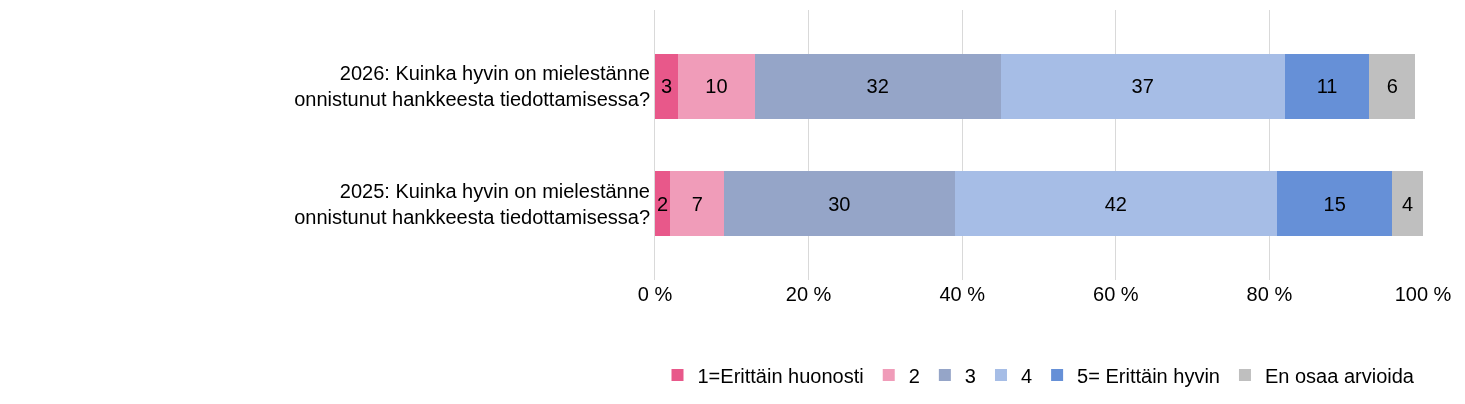 This screenshot has width=1465, height=404. Describe the element at coordinates (1116, 294) in the screenshot. I see `x-tick-label: 60 %` at that location.